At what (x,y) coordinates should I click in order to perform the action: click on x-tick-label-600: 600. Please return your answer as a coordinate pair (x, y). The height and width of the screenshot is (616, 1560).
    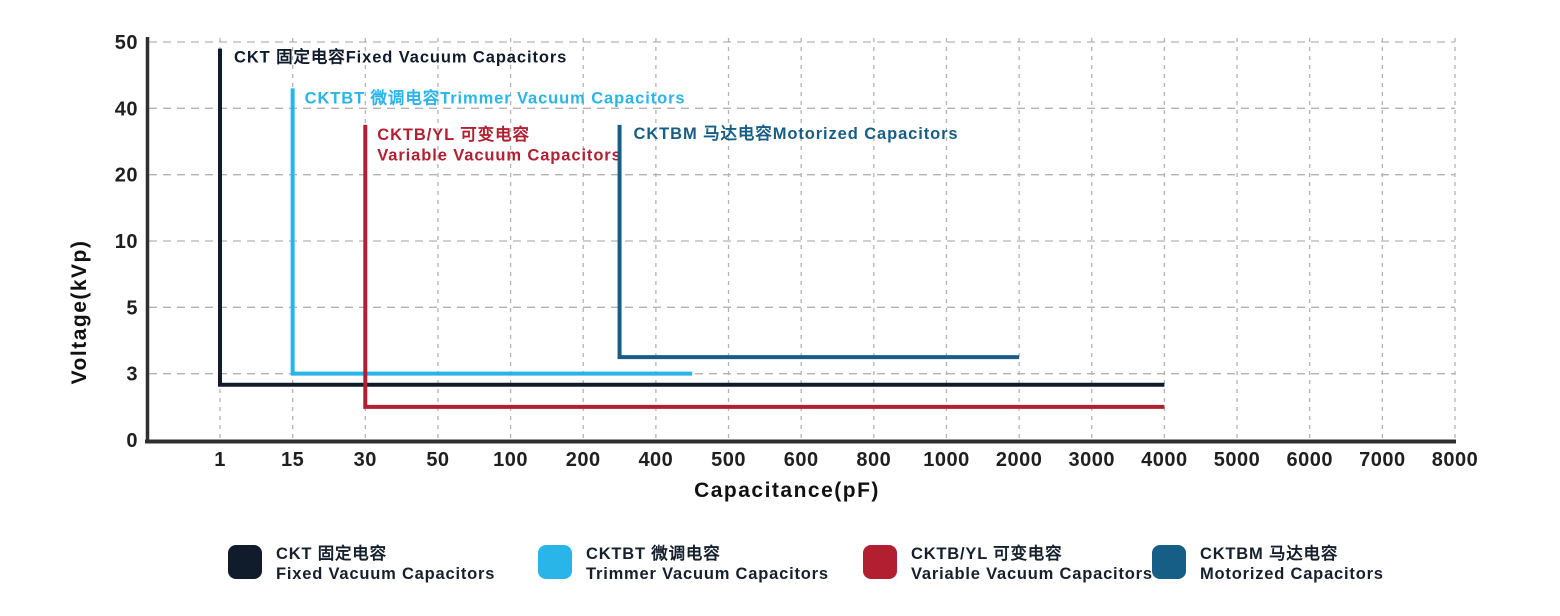
    Looking at the image, I should click on (801, 460).